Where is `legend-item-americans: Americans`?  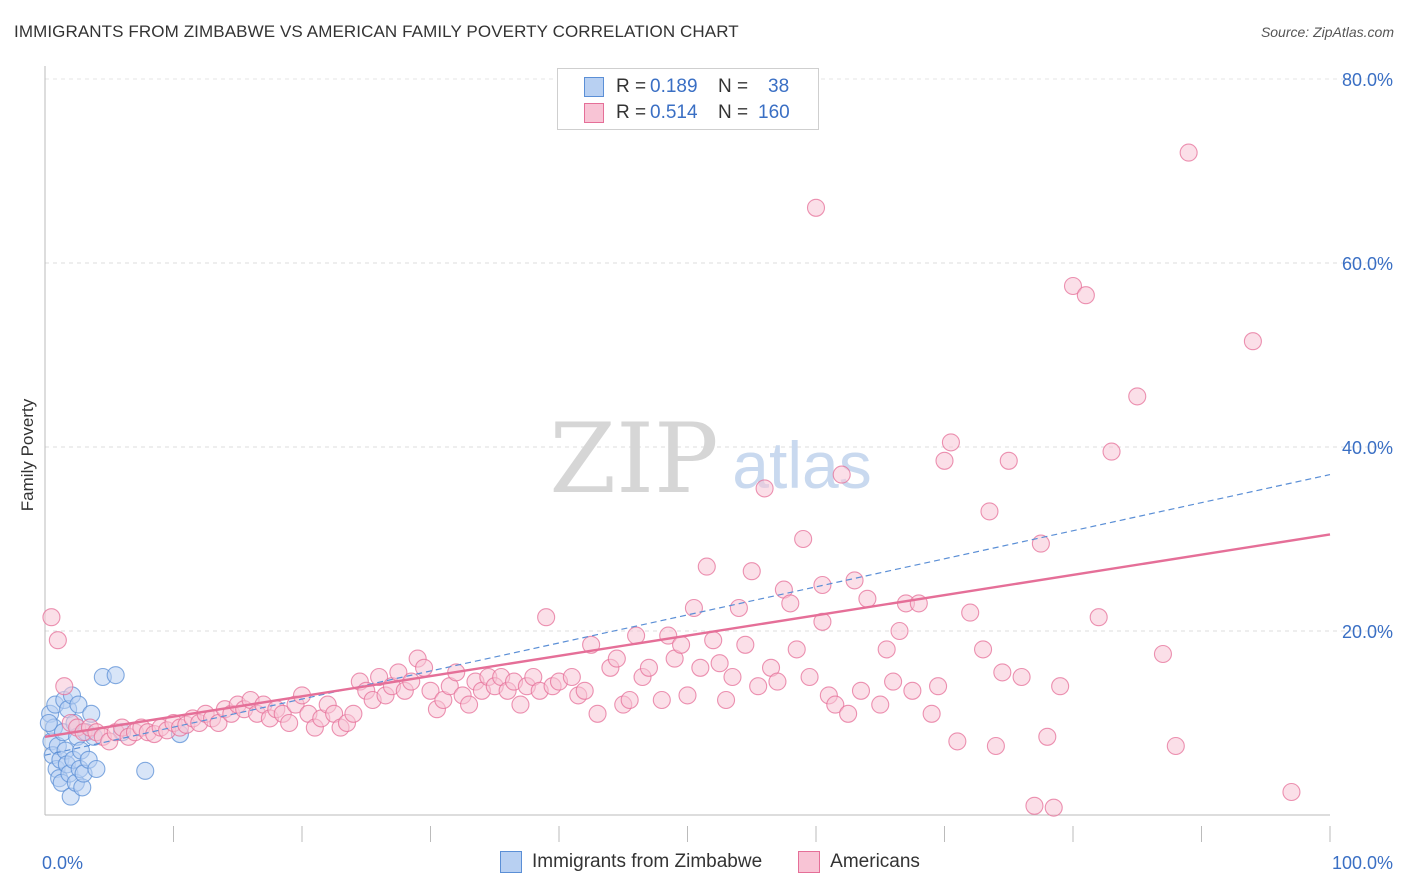
legend-item-americans: Americans is located at coordinates (859, 862).